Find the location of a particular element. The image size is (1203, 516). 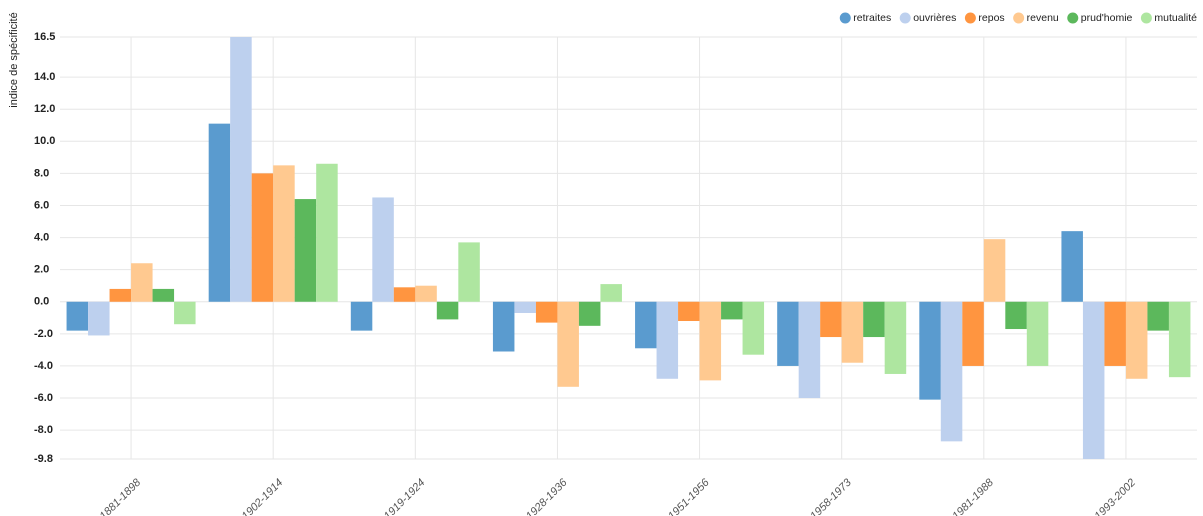

x-tick-label: 1981-1988 is located at coordinates (973, 496).